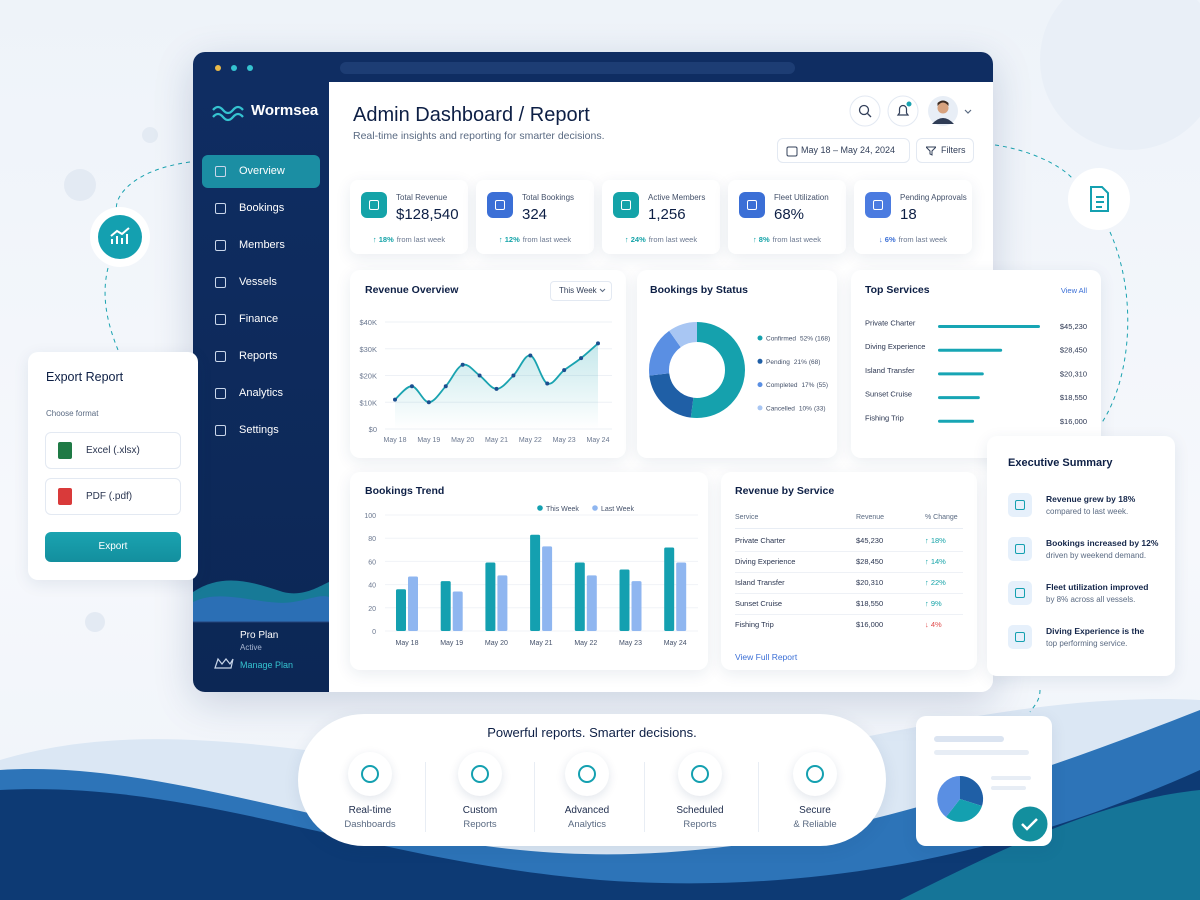 The width and height of the screenshot is (1200, 900). Describe the element at coordinates (661, 217) in the screenshot. I see `kpi-card: Active Members 1,256 ↑ 24% from last week` at that location.